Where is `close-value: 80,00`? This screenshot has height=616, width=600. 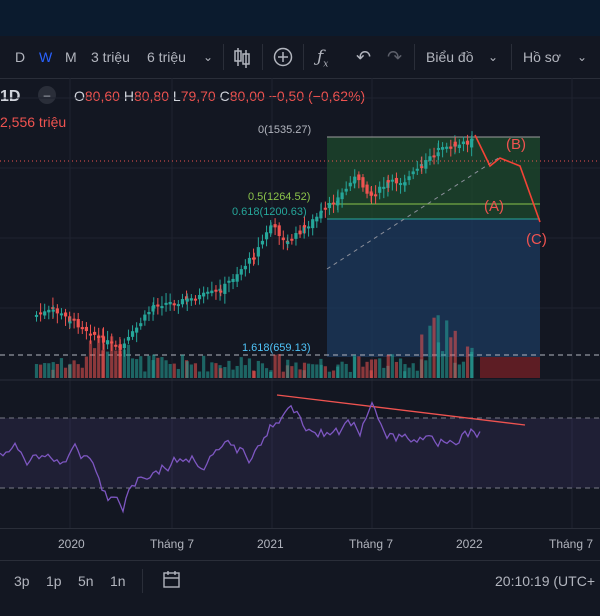 close-value: 80,00 is located at coordinates (247, 96).